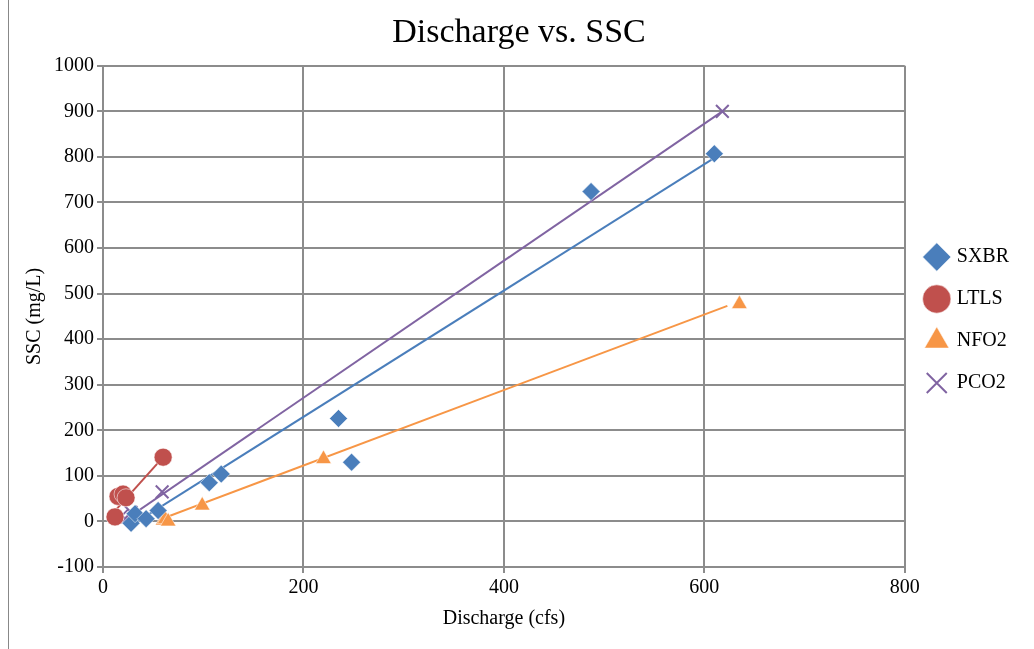 This screenshot has height=649, width=1034. Describe the element at coordinates (979, 297) in the screenshot. I see `legend-label: LTLS` at that location.